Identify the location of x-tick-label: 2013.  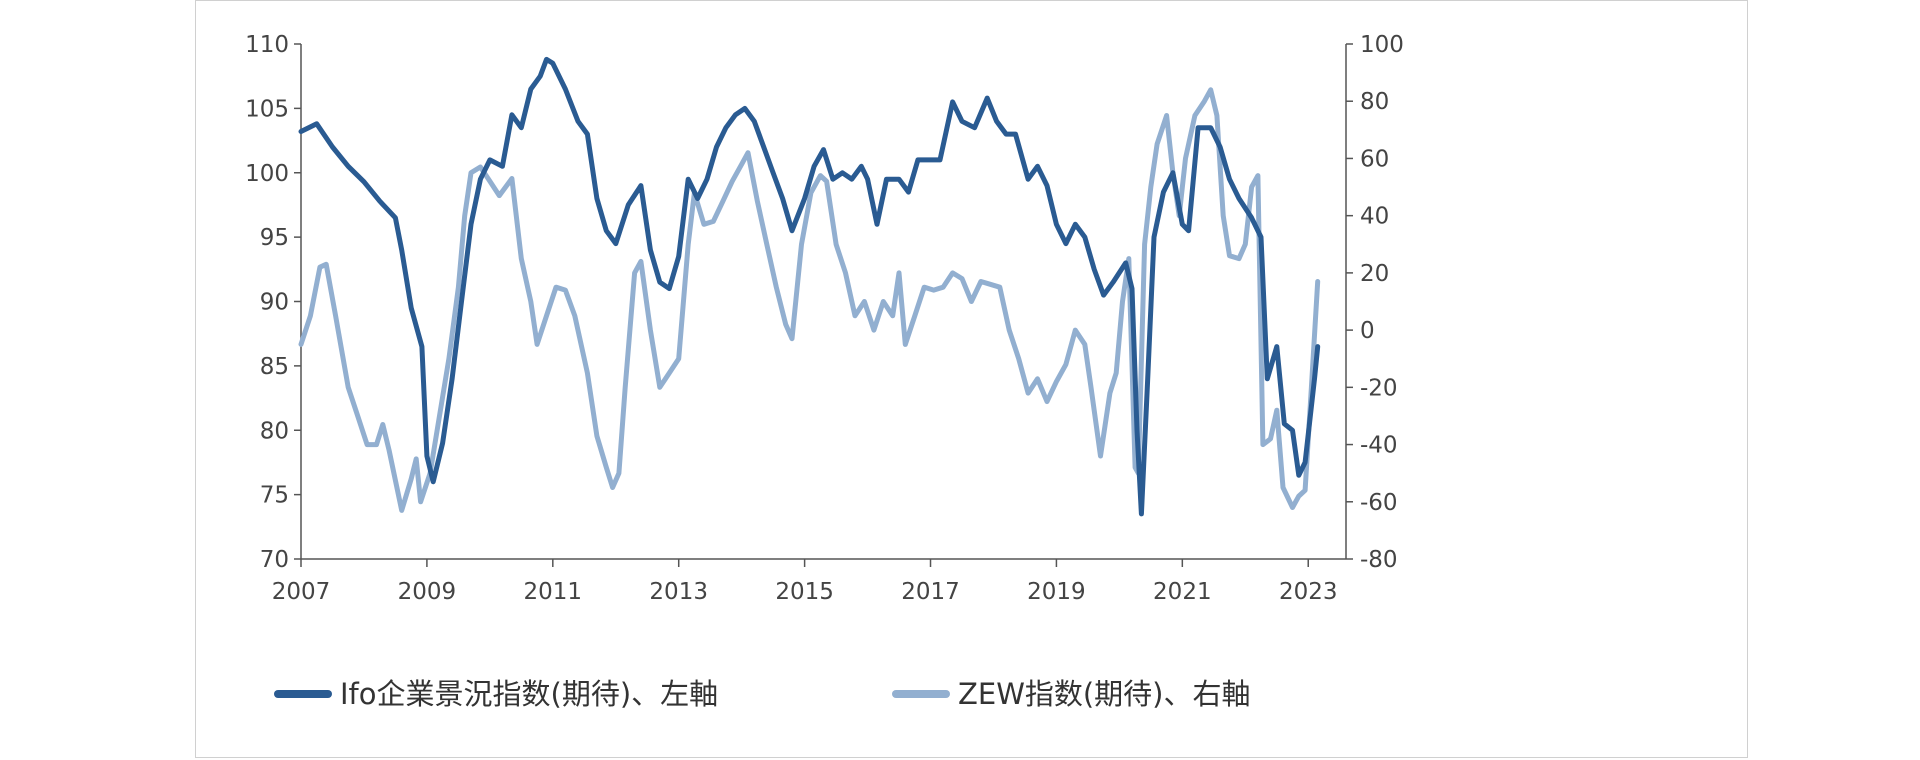
(678, 592).